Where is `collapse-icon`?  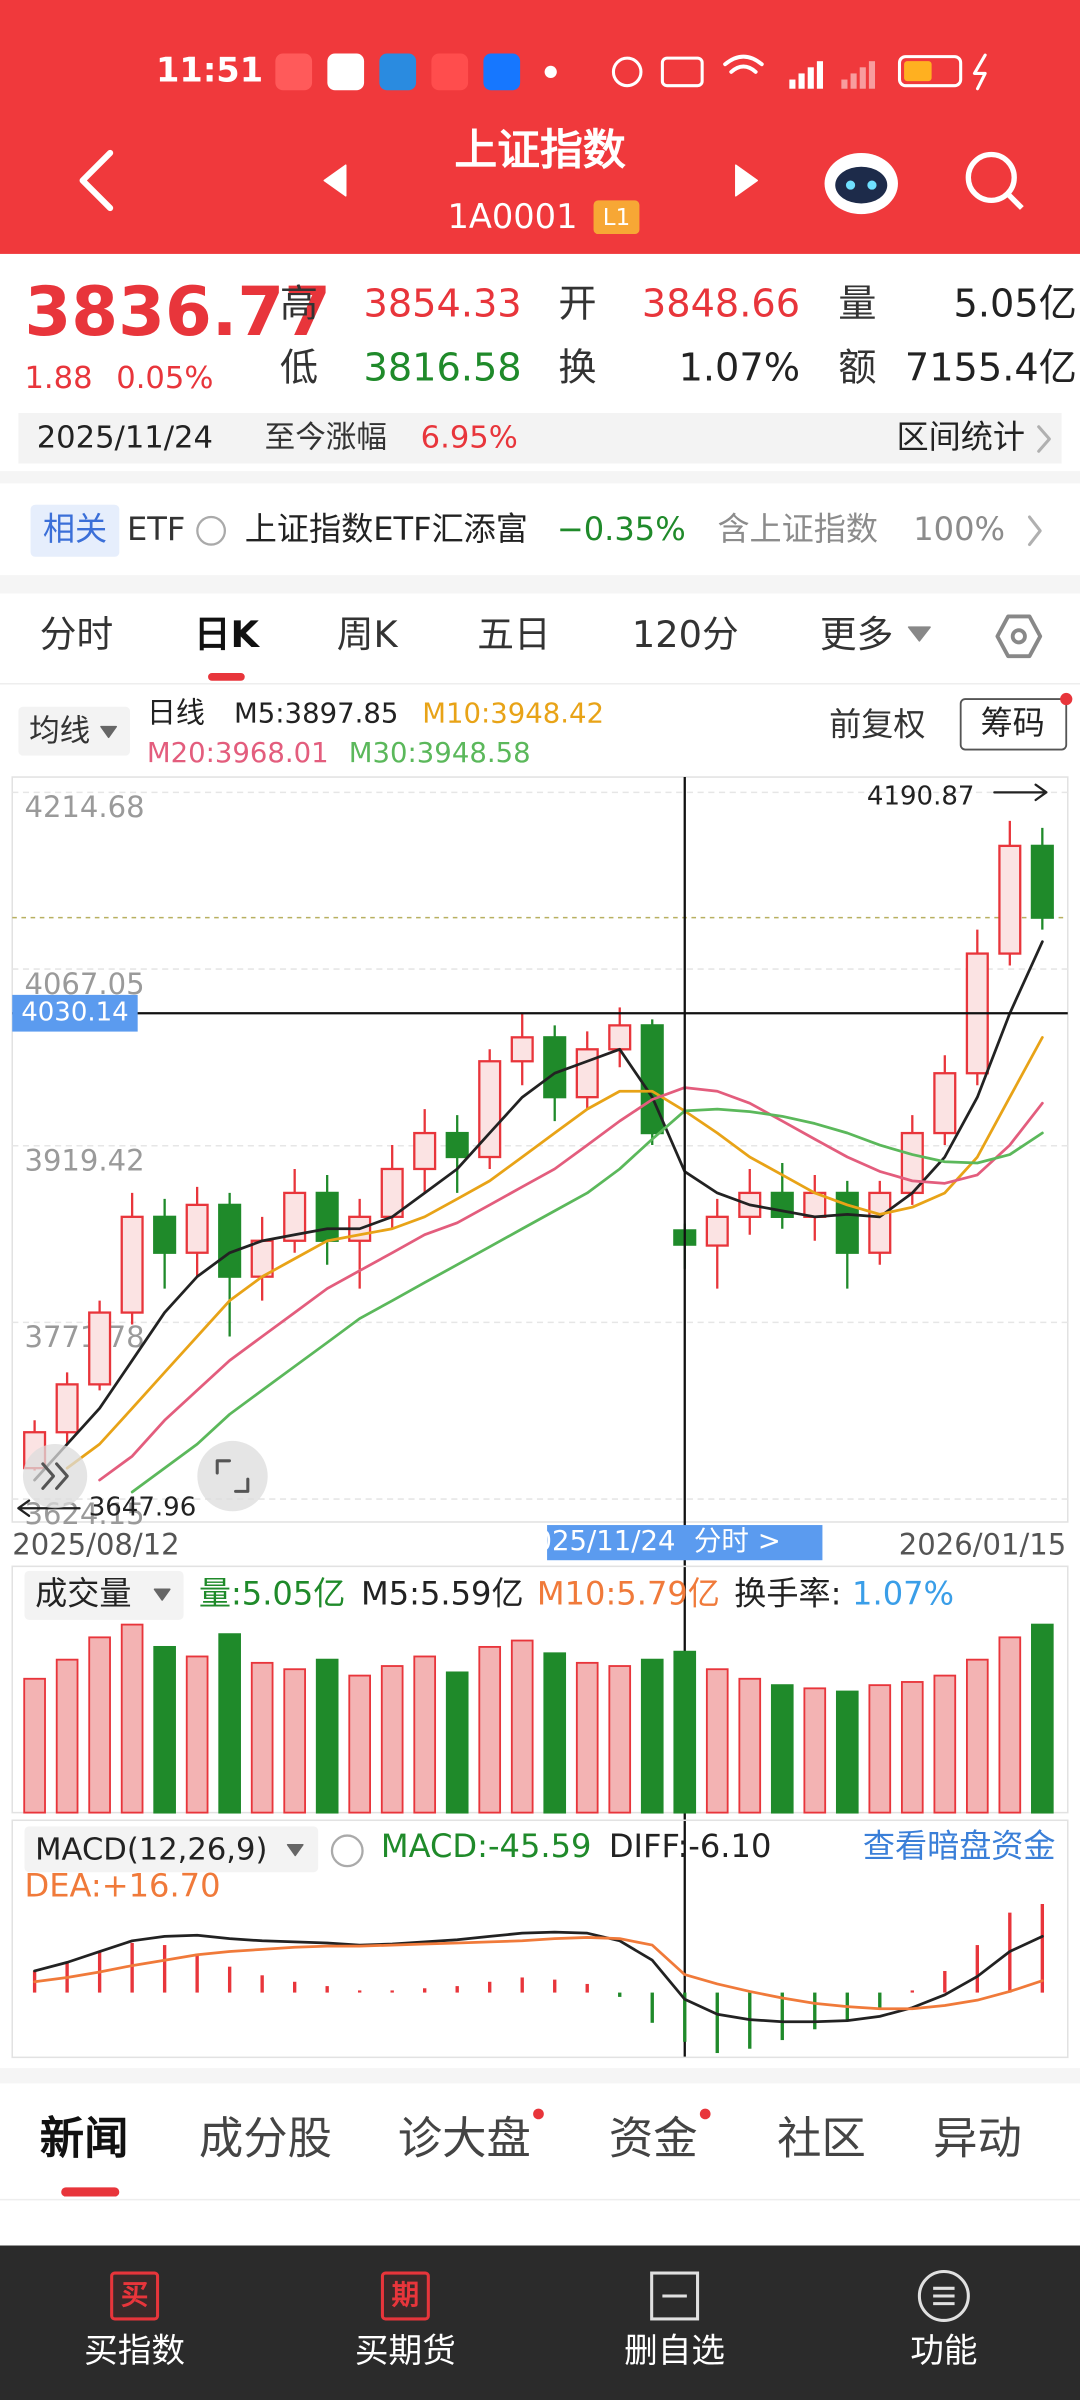
collapse-icon is located at coordinates (55, 1476).